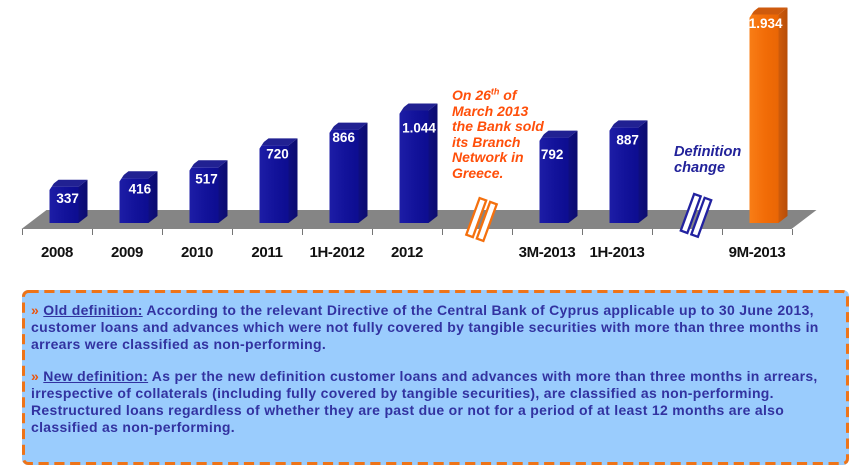 The image size is (861, 474). Describe the element at coordinates (140, 188) in the screenshot. I see `svg-text: 416` at that location.